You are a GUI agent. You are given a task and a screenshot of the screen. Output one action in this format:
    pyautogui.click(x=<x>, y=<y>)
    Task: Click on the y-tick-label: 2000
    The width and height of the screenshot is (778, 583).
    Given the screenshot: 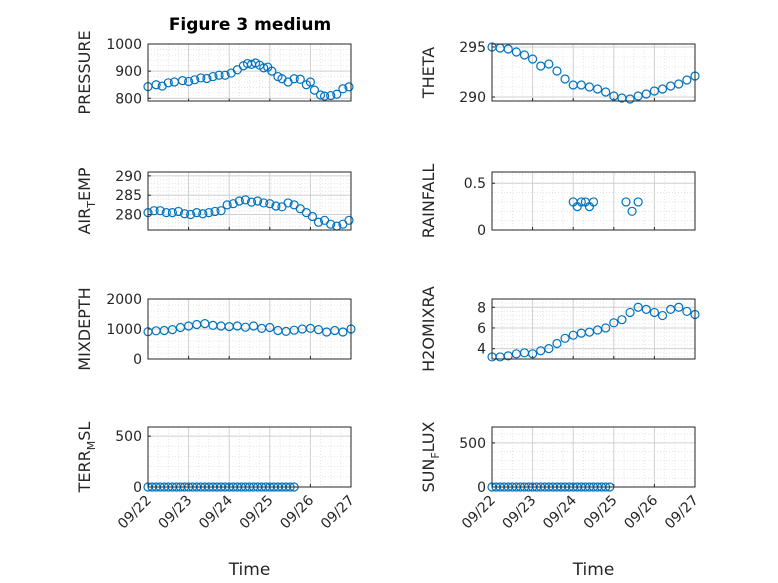 What is the action you would take?
    pyautogui.click(x=124, y=300)
    